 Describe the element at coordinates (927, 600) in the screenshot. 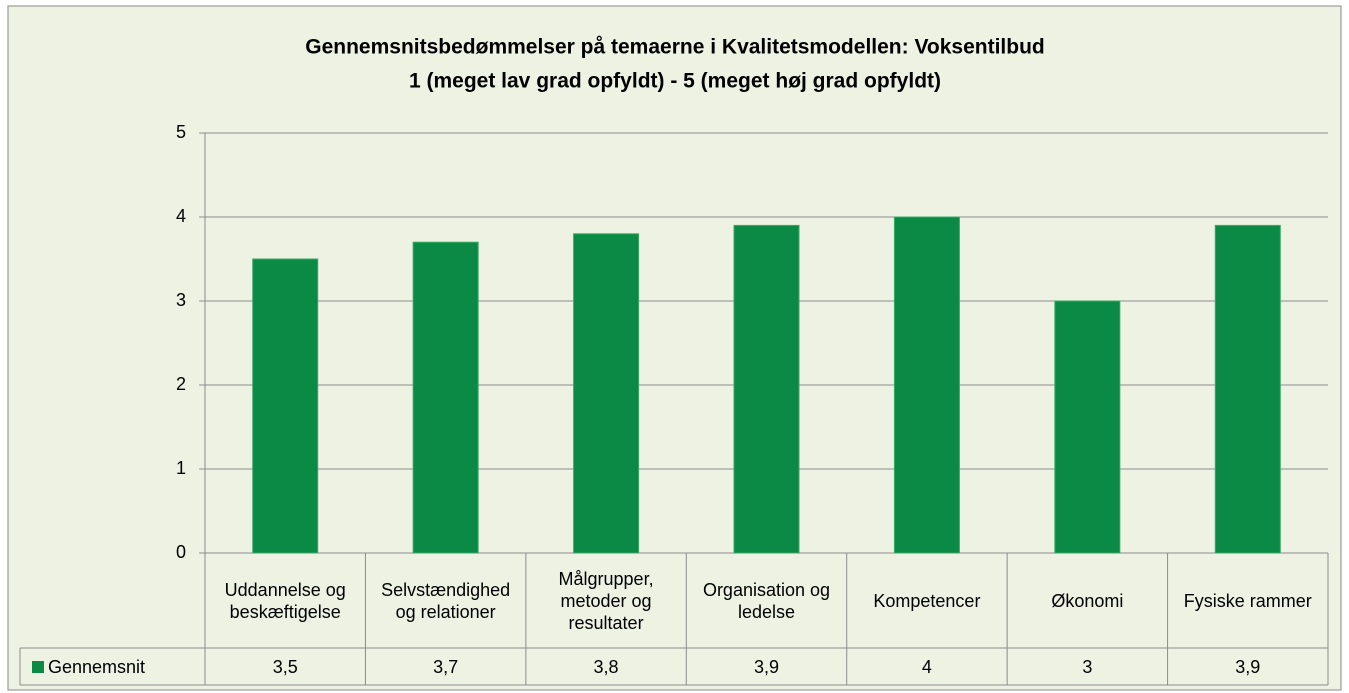

I see `x-tick-label: Kompetencer` at that location.